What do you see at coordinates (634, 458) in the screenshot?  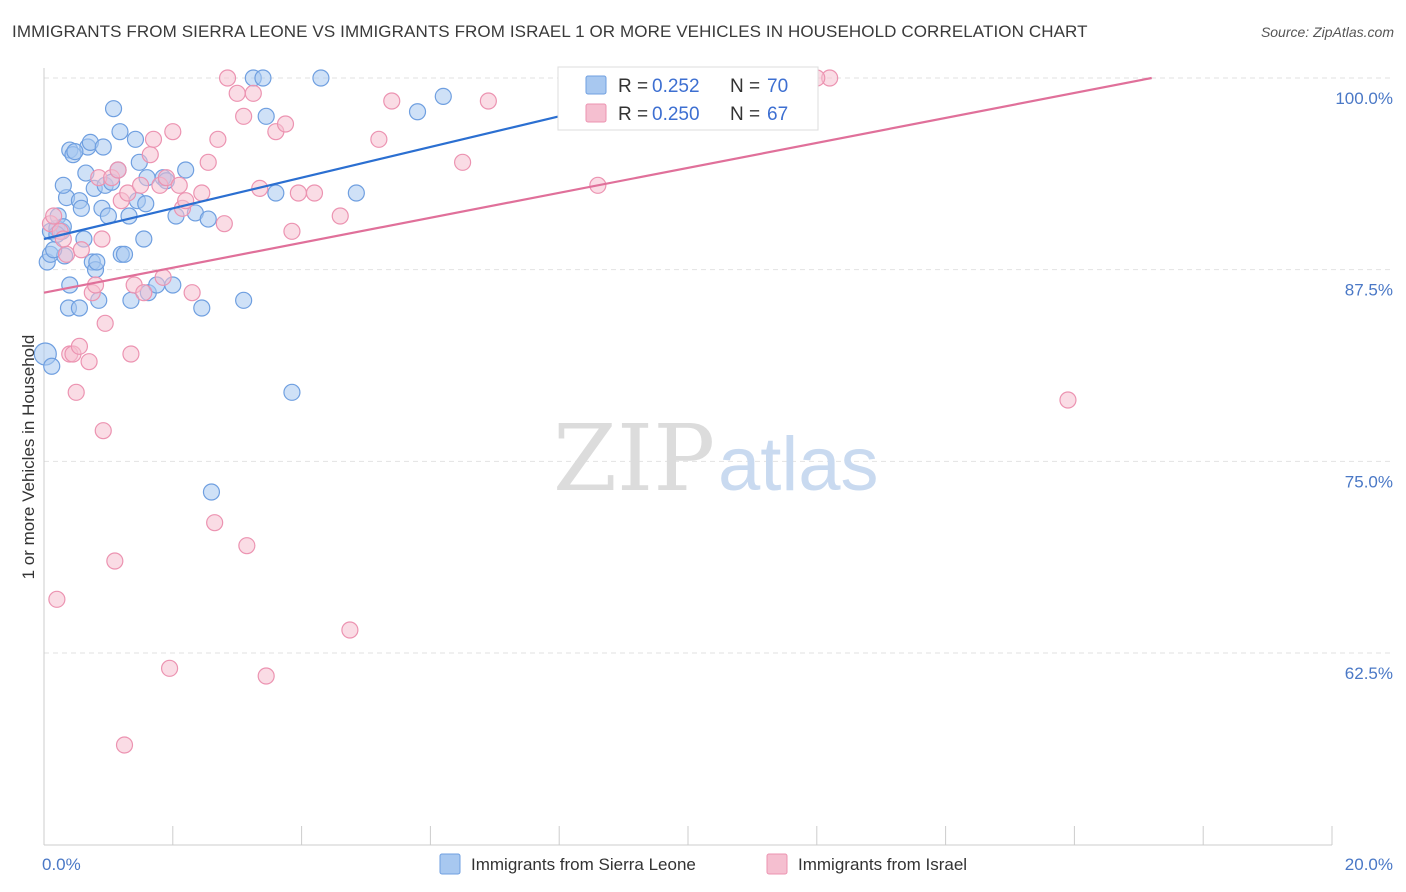 I see `watermark-zip: ZIP` at bounding box center [634, 458].